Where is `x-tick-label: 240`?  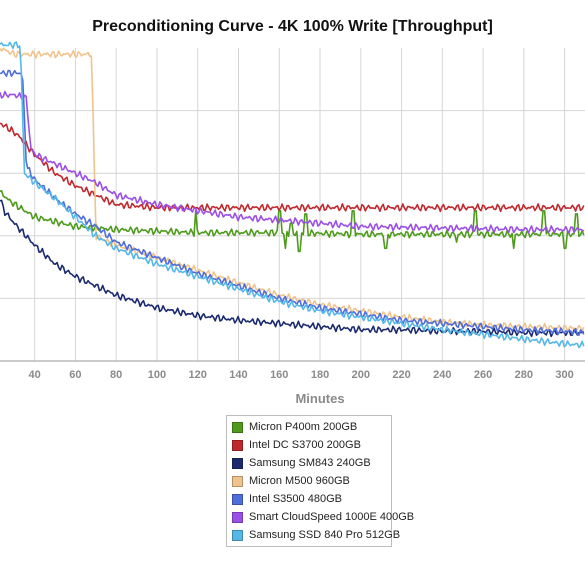 x-tick-label: 240 is located at coordinates (442, 375).